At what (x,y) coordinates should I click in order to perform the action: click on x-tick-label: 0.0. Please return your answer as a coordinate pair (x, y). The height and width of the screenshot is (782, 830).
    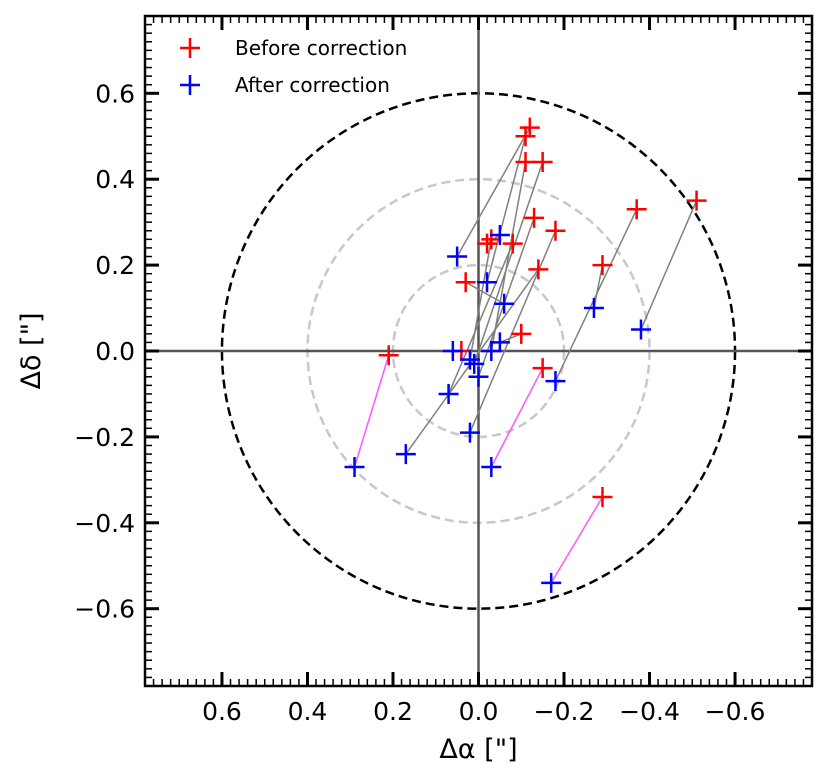
    Looking at the image, I should click on (479, 711).